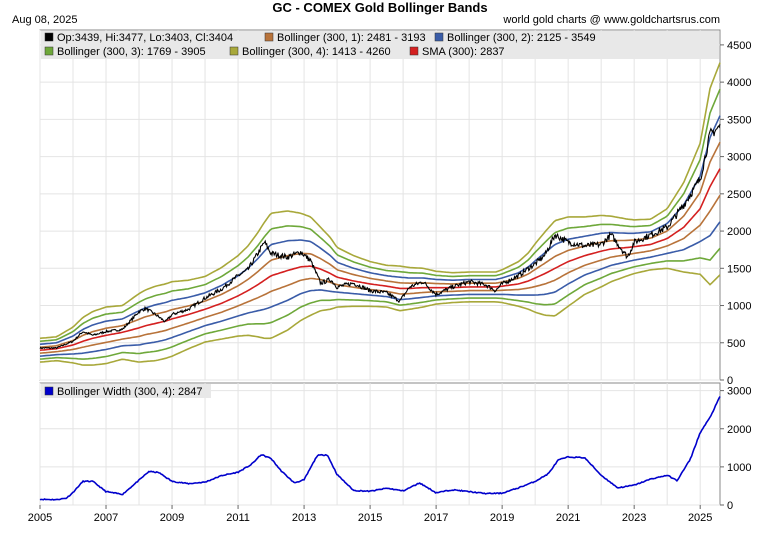  What do you see at coordinates (40, 518) in the screenshot?
I see `x-tick-label: 2005` at bounding box center [40, 518].